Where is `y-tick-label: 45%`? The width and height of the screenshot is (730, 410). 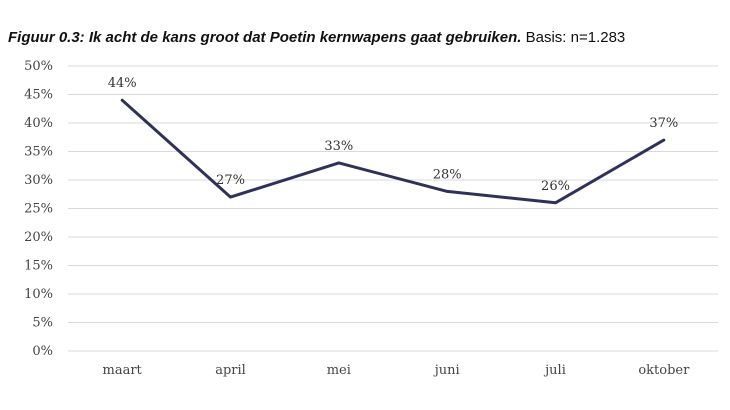
y-tick-label: 45% is located at coordinates (38, 95).